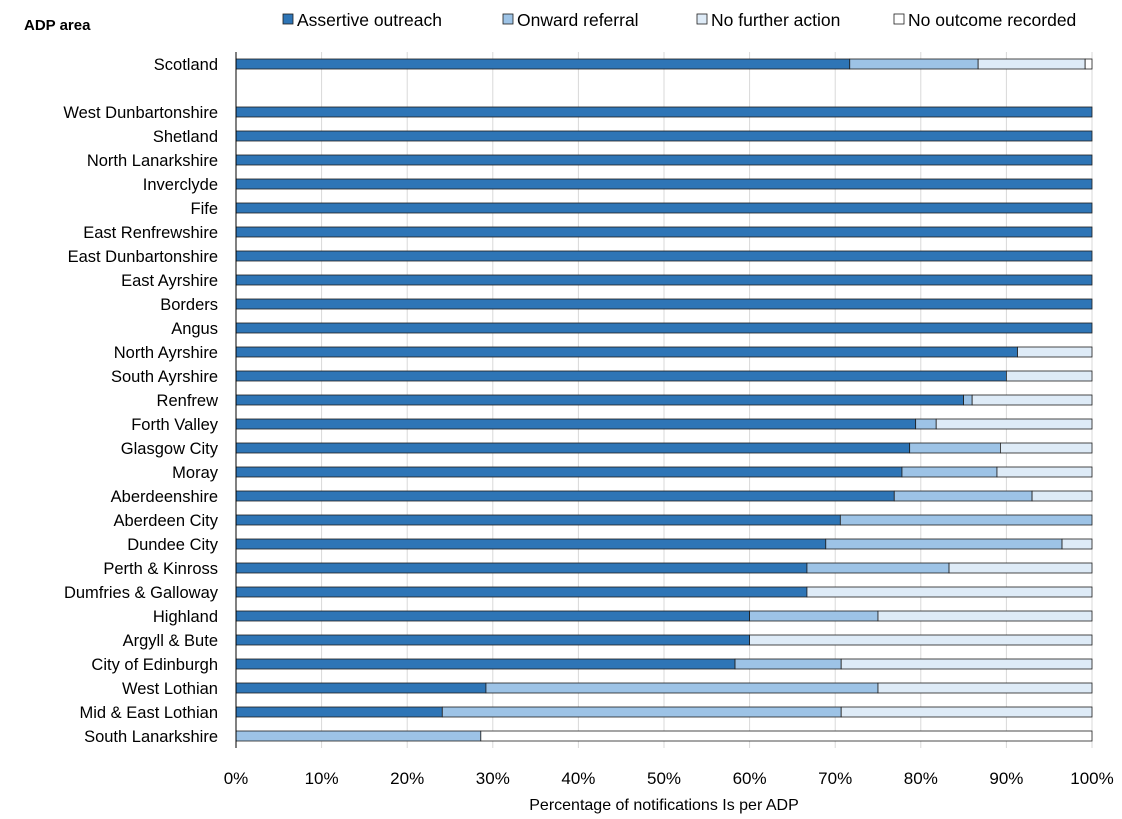  I want to click on legend-label: Onward referral, so click(578, 20).